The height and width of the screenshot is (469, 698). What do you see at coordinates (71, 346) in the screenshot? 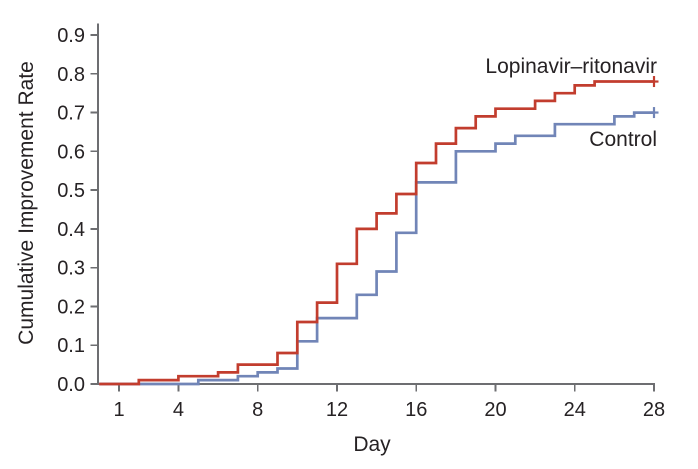
I see `y-tick-label: 0.1` at bounding box center [71, 346].